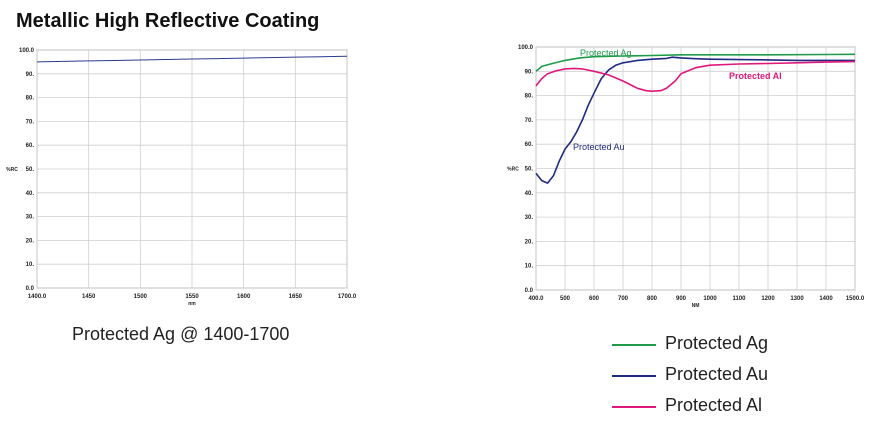 This screenshot has height=443, width=896. I want to click on x-tick-label: 1100, so click(739, 299).